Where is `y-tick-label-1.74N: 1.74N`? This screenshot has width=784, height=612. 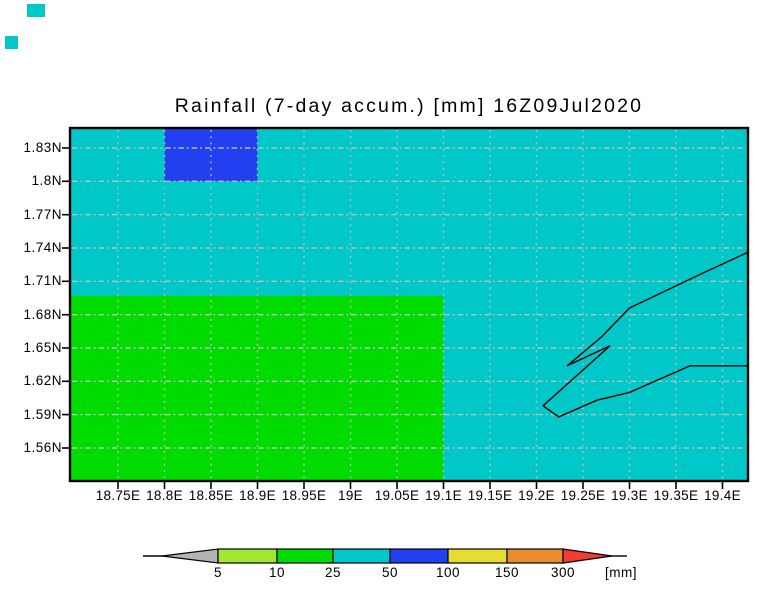
y-tick-label-1.74N: 1.74N is located at coordinates (42, 247).